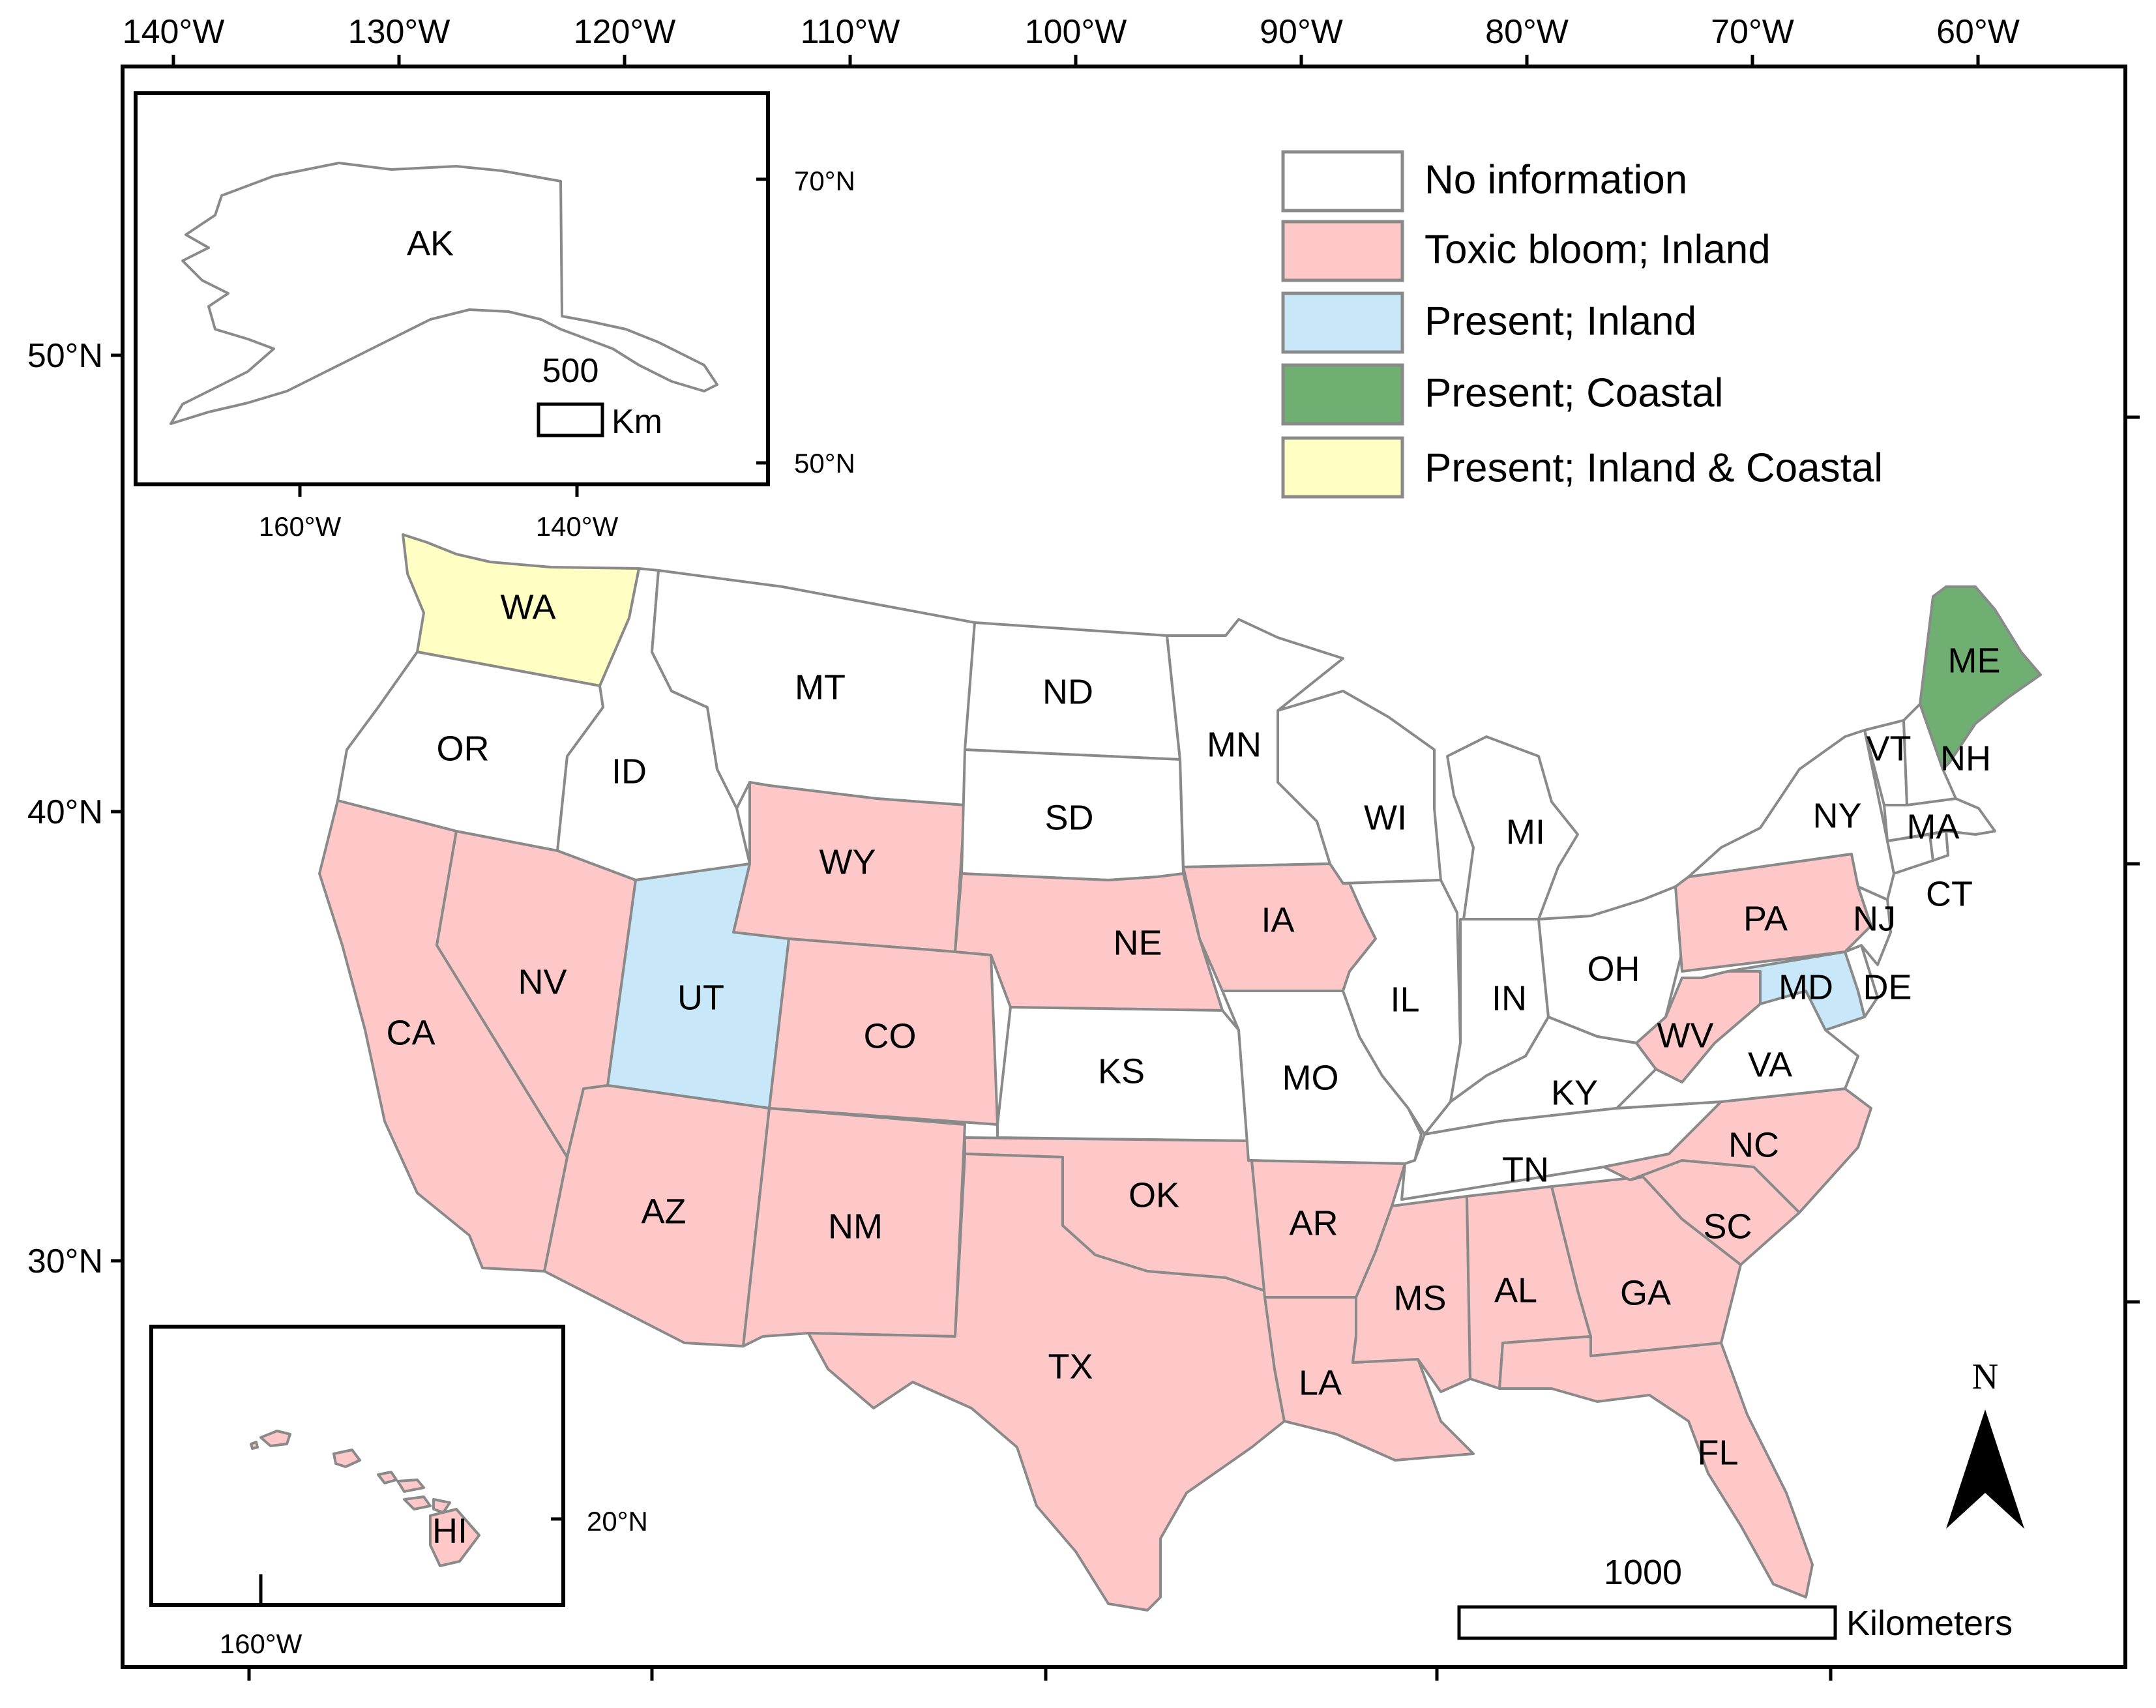 This screenshot has height=1708, width=2156. I want to click on state-ny, so click(1791, 815).